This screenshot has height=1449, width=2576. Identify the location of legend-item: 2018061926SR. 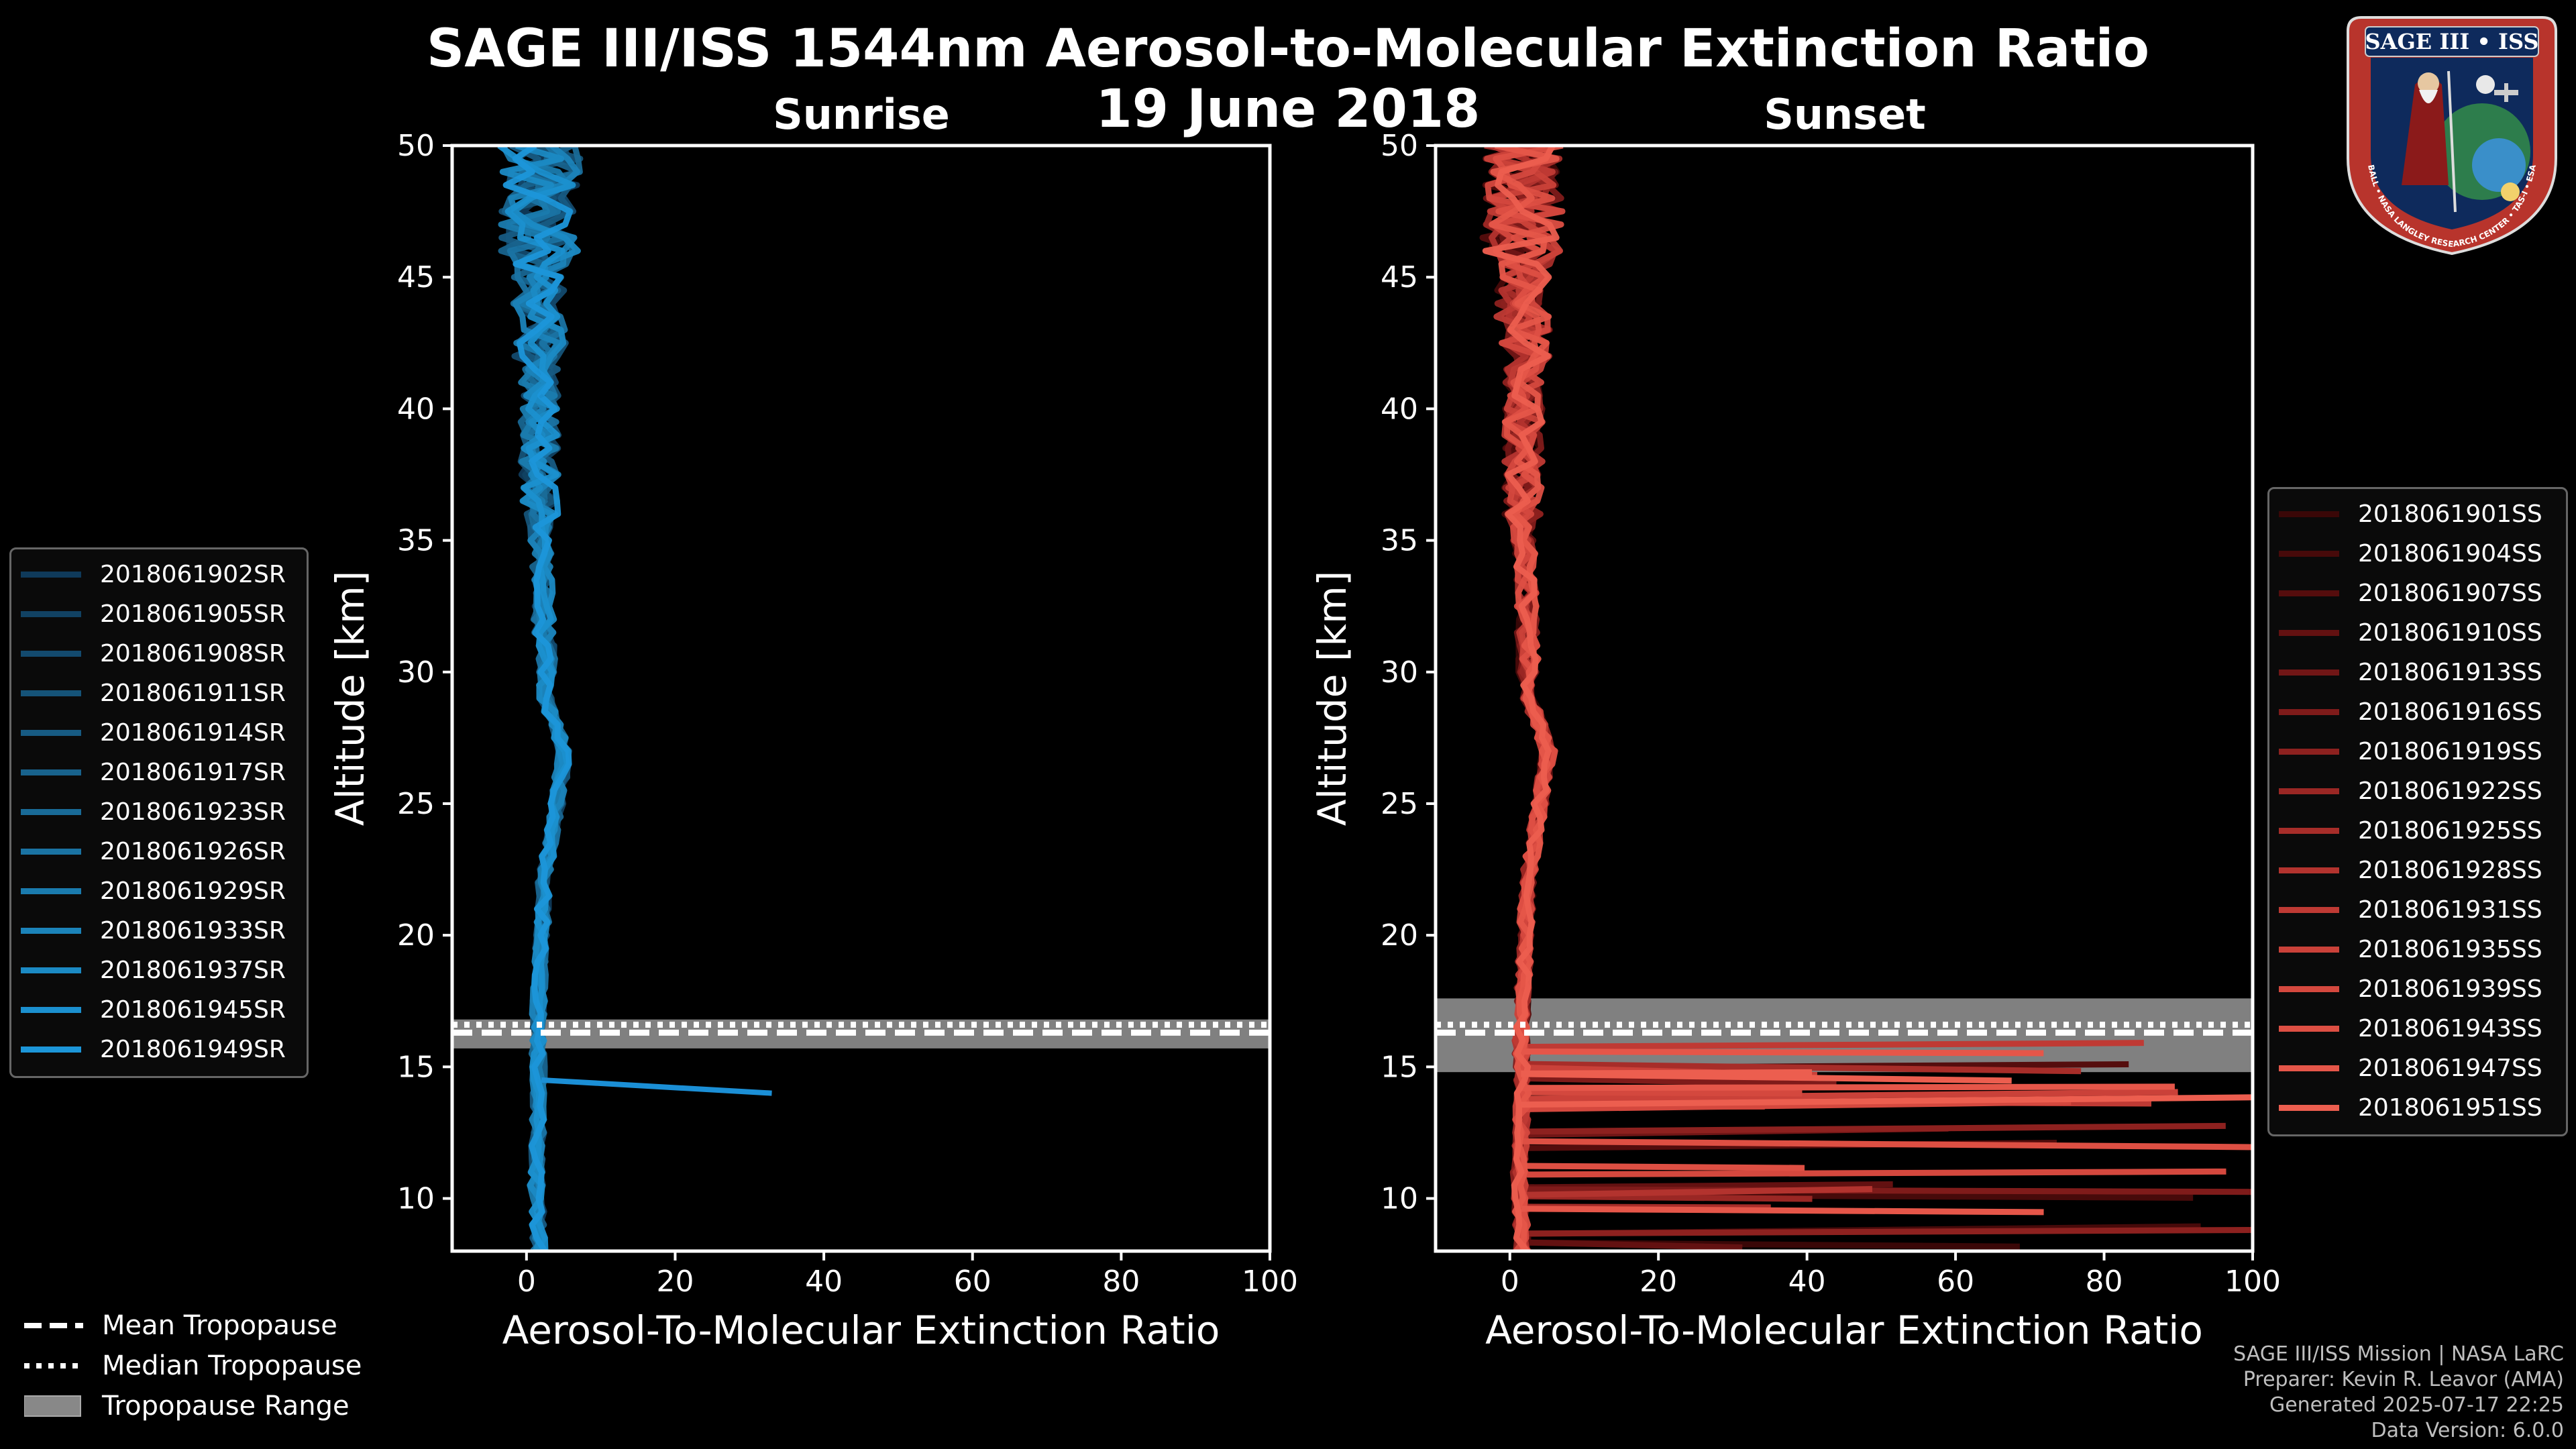
(158, 851).